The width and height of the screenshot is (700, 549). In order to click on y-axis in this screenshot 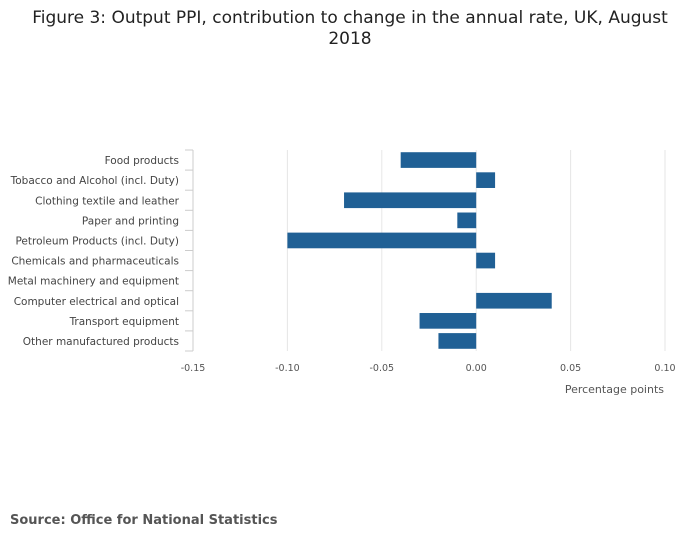, I will do `click(189, 250)`.